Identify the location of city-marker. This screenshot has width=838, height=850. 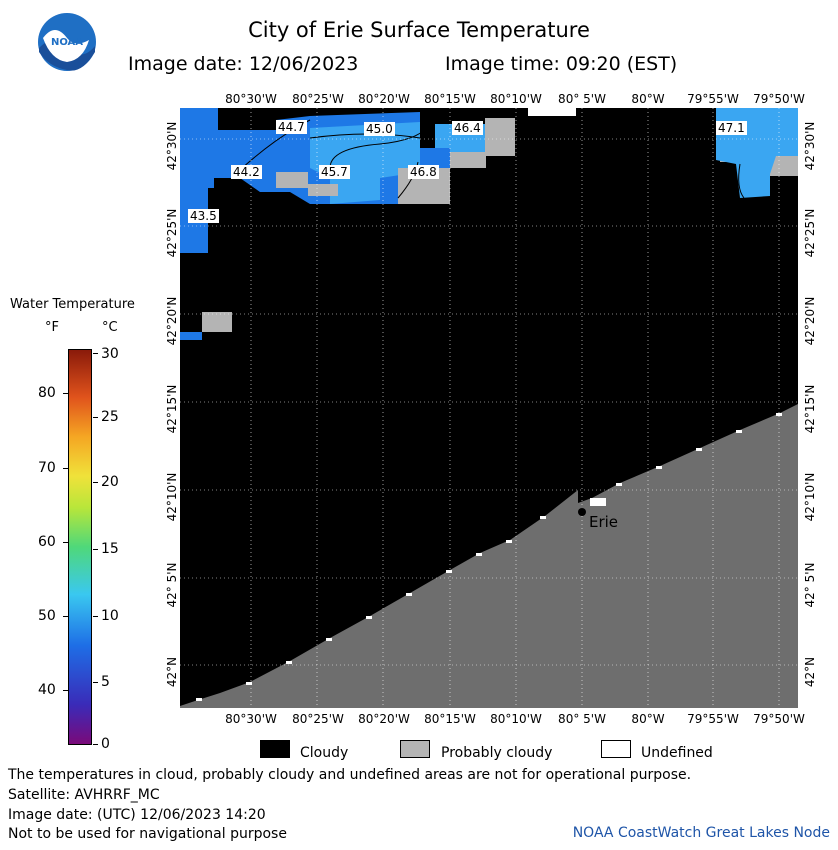
(582, 512).